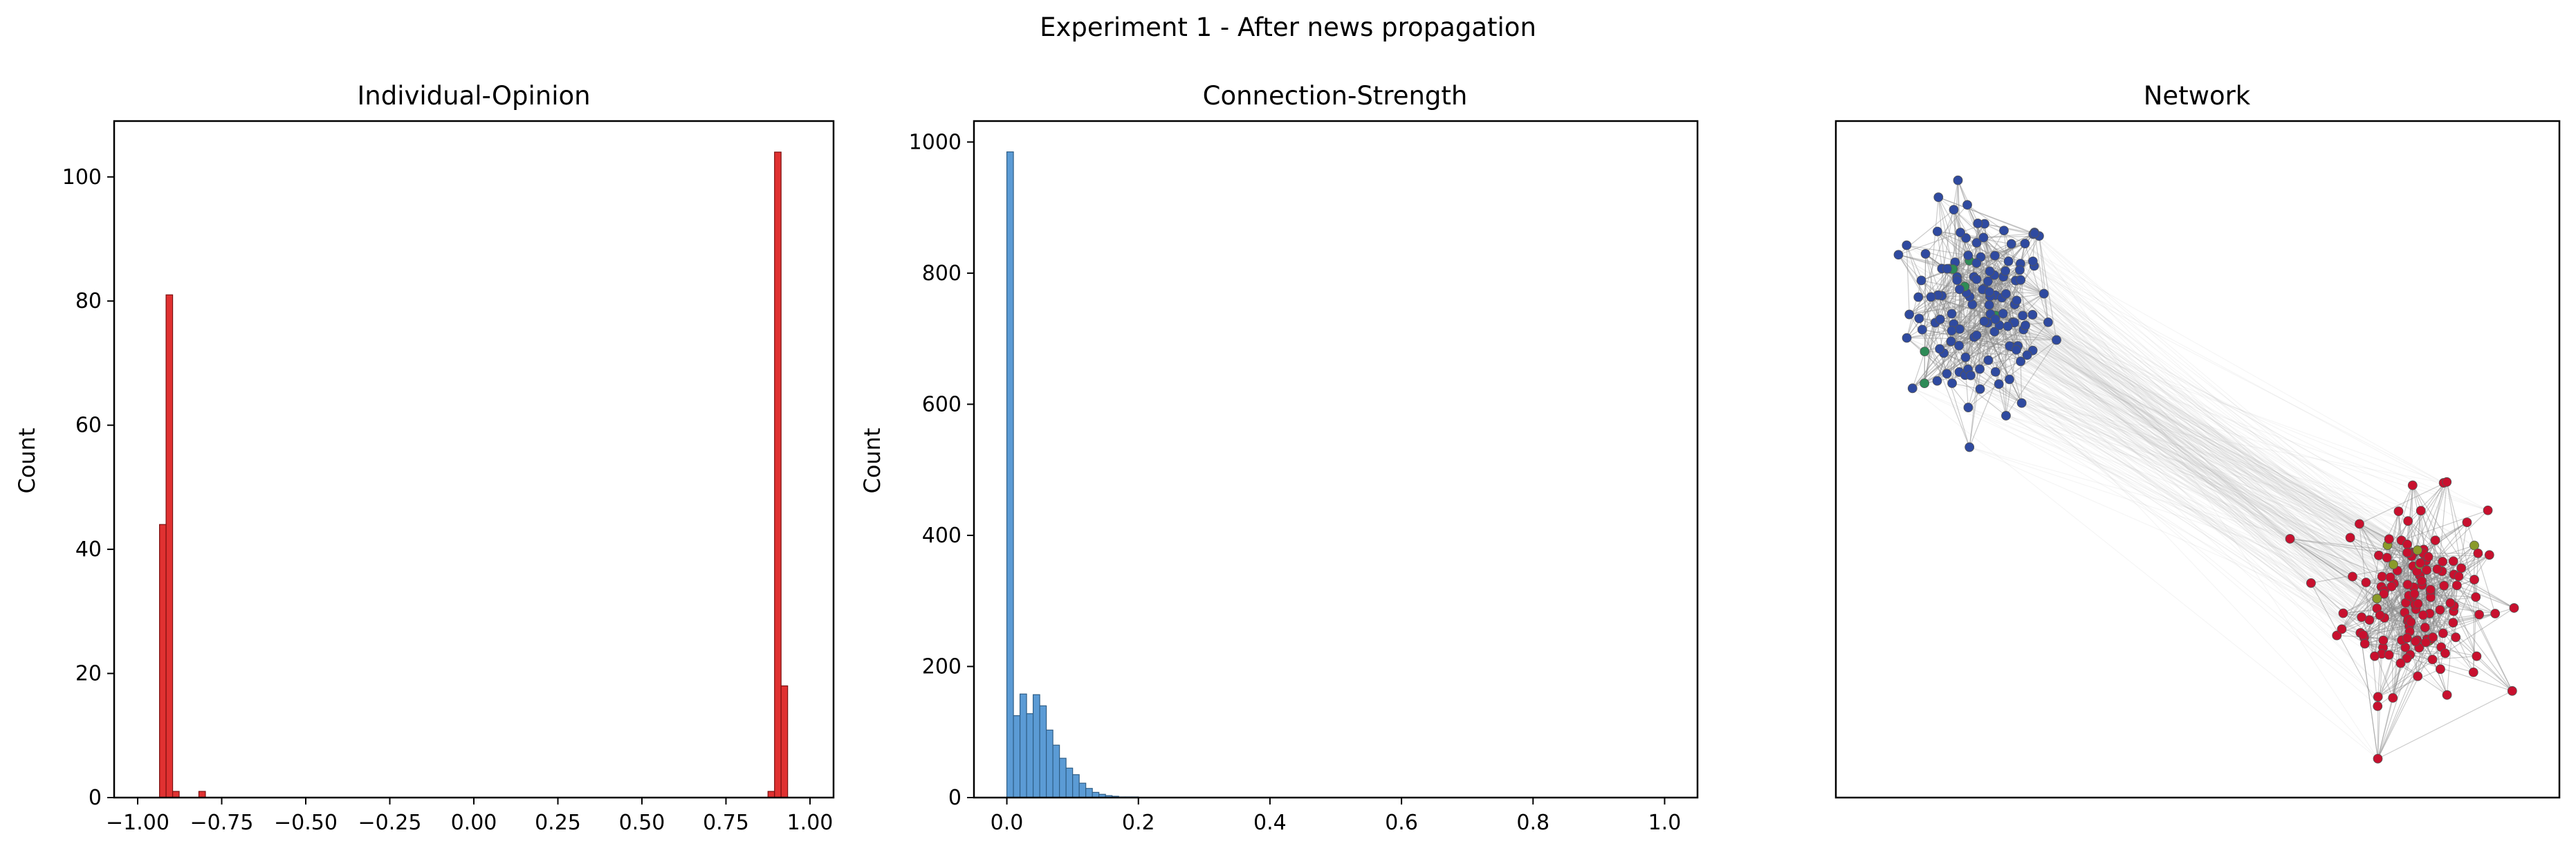 The image size is (2576, 855). What do you see at coordinates (163, 661) in the screenshot?
I see `opinion-bar` at bounding box center [163, 661].